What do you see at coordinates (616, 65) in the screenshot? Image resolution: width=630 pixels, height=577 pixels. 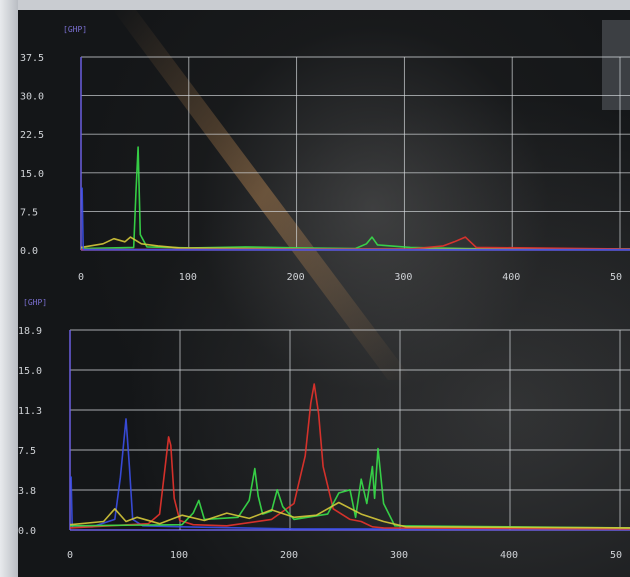 I see `screen-corner-panel` at bounding box center [616, 65].